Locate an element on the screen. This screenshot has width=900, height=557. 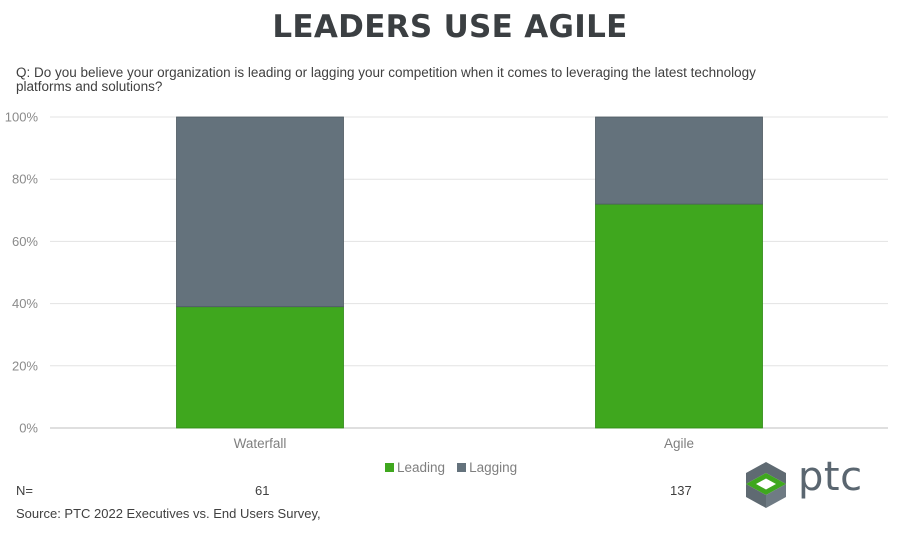
n-label: N= is located at coordinates (24, 490).